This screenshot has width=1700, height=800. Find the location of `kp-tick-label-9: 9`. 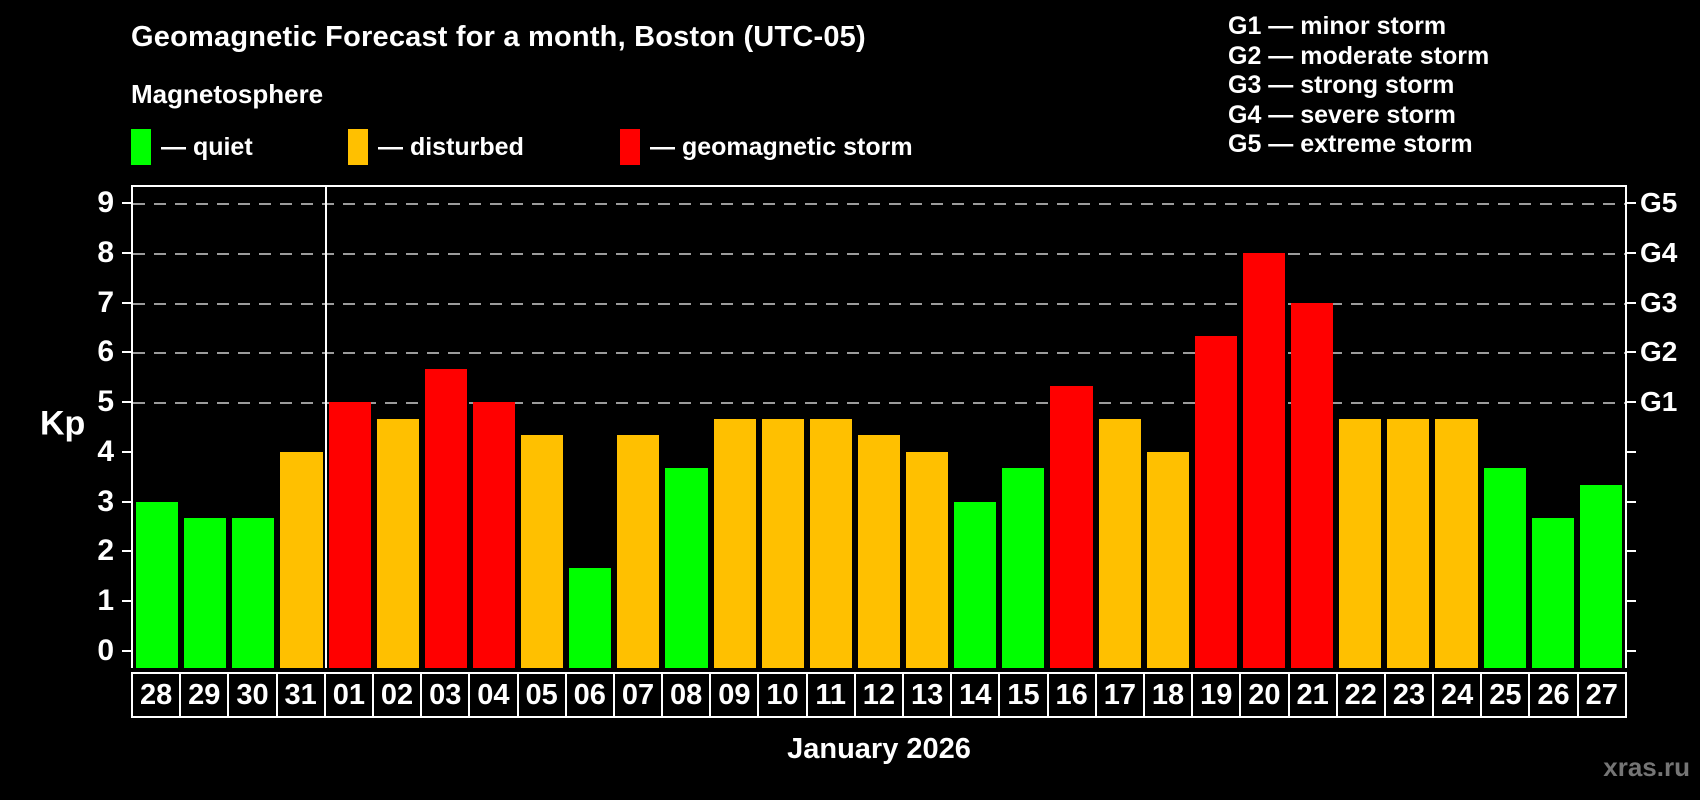

kp-tick-label-9: 9 is located at coordinates (105, 202).